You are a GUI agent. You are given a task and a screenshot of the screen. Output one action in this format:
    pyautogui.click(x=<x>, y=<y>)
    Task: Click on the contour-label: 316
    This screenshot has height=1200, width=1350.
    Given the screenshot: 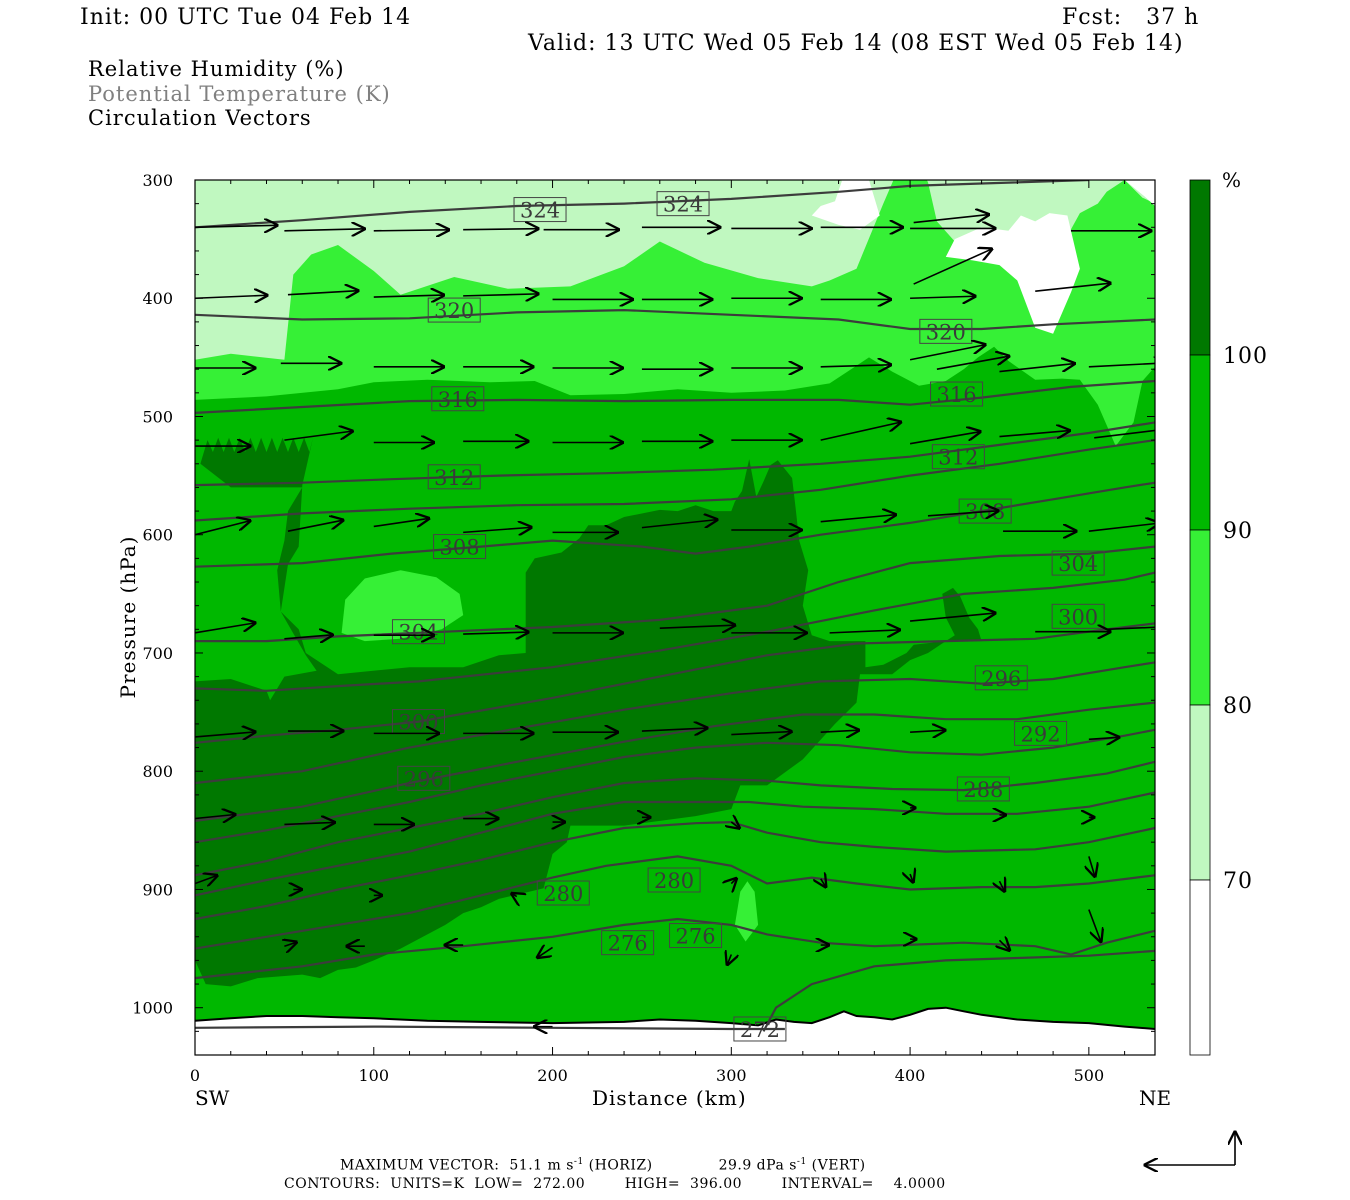 What is the action you would take?
    pyautogui.click(x=957, y=395)
    